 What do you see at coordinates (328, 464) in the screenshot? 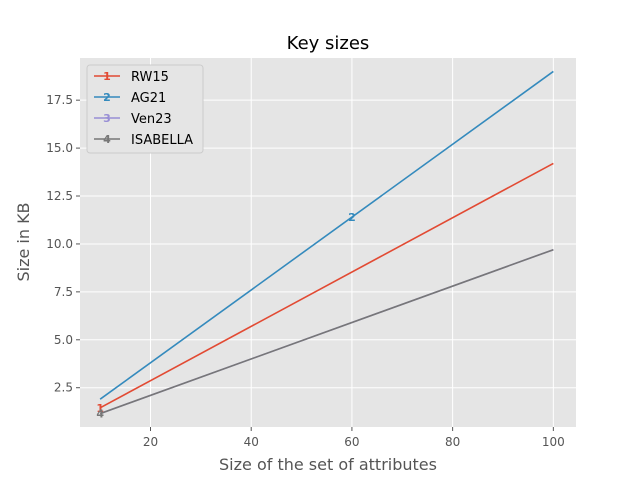
I see `x-axis-label: Size of the set of attributes` at bounding box center [328, 464].